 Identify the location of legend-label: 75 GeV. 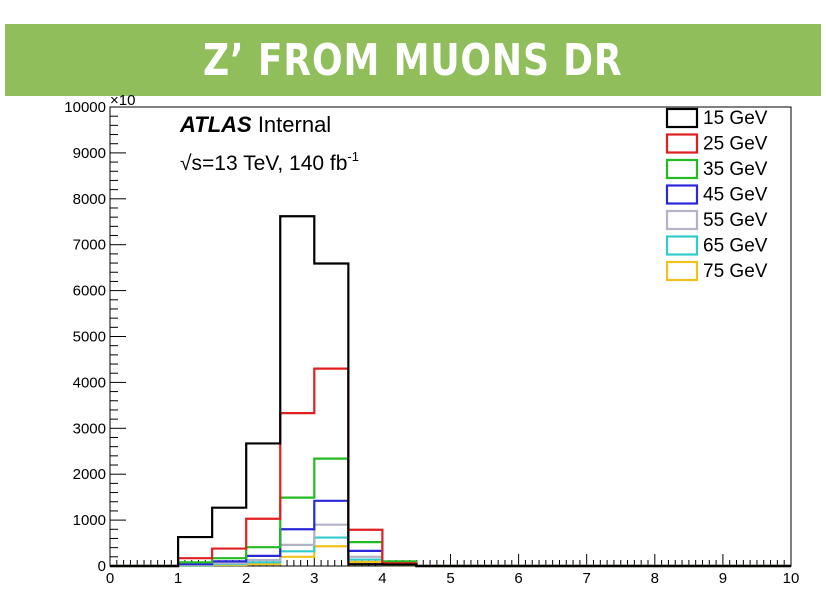
(735, 271).